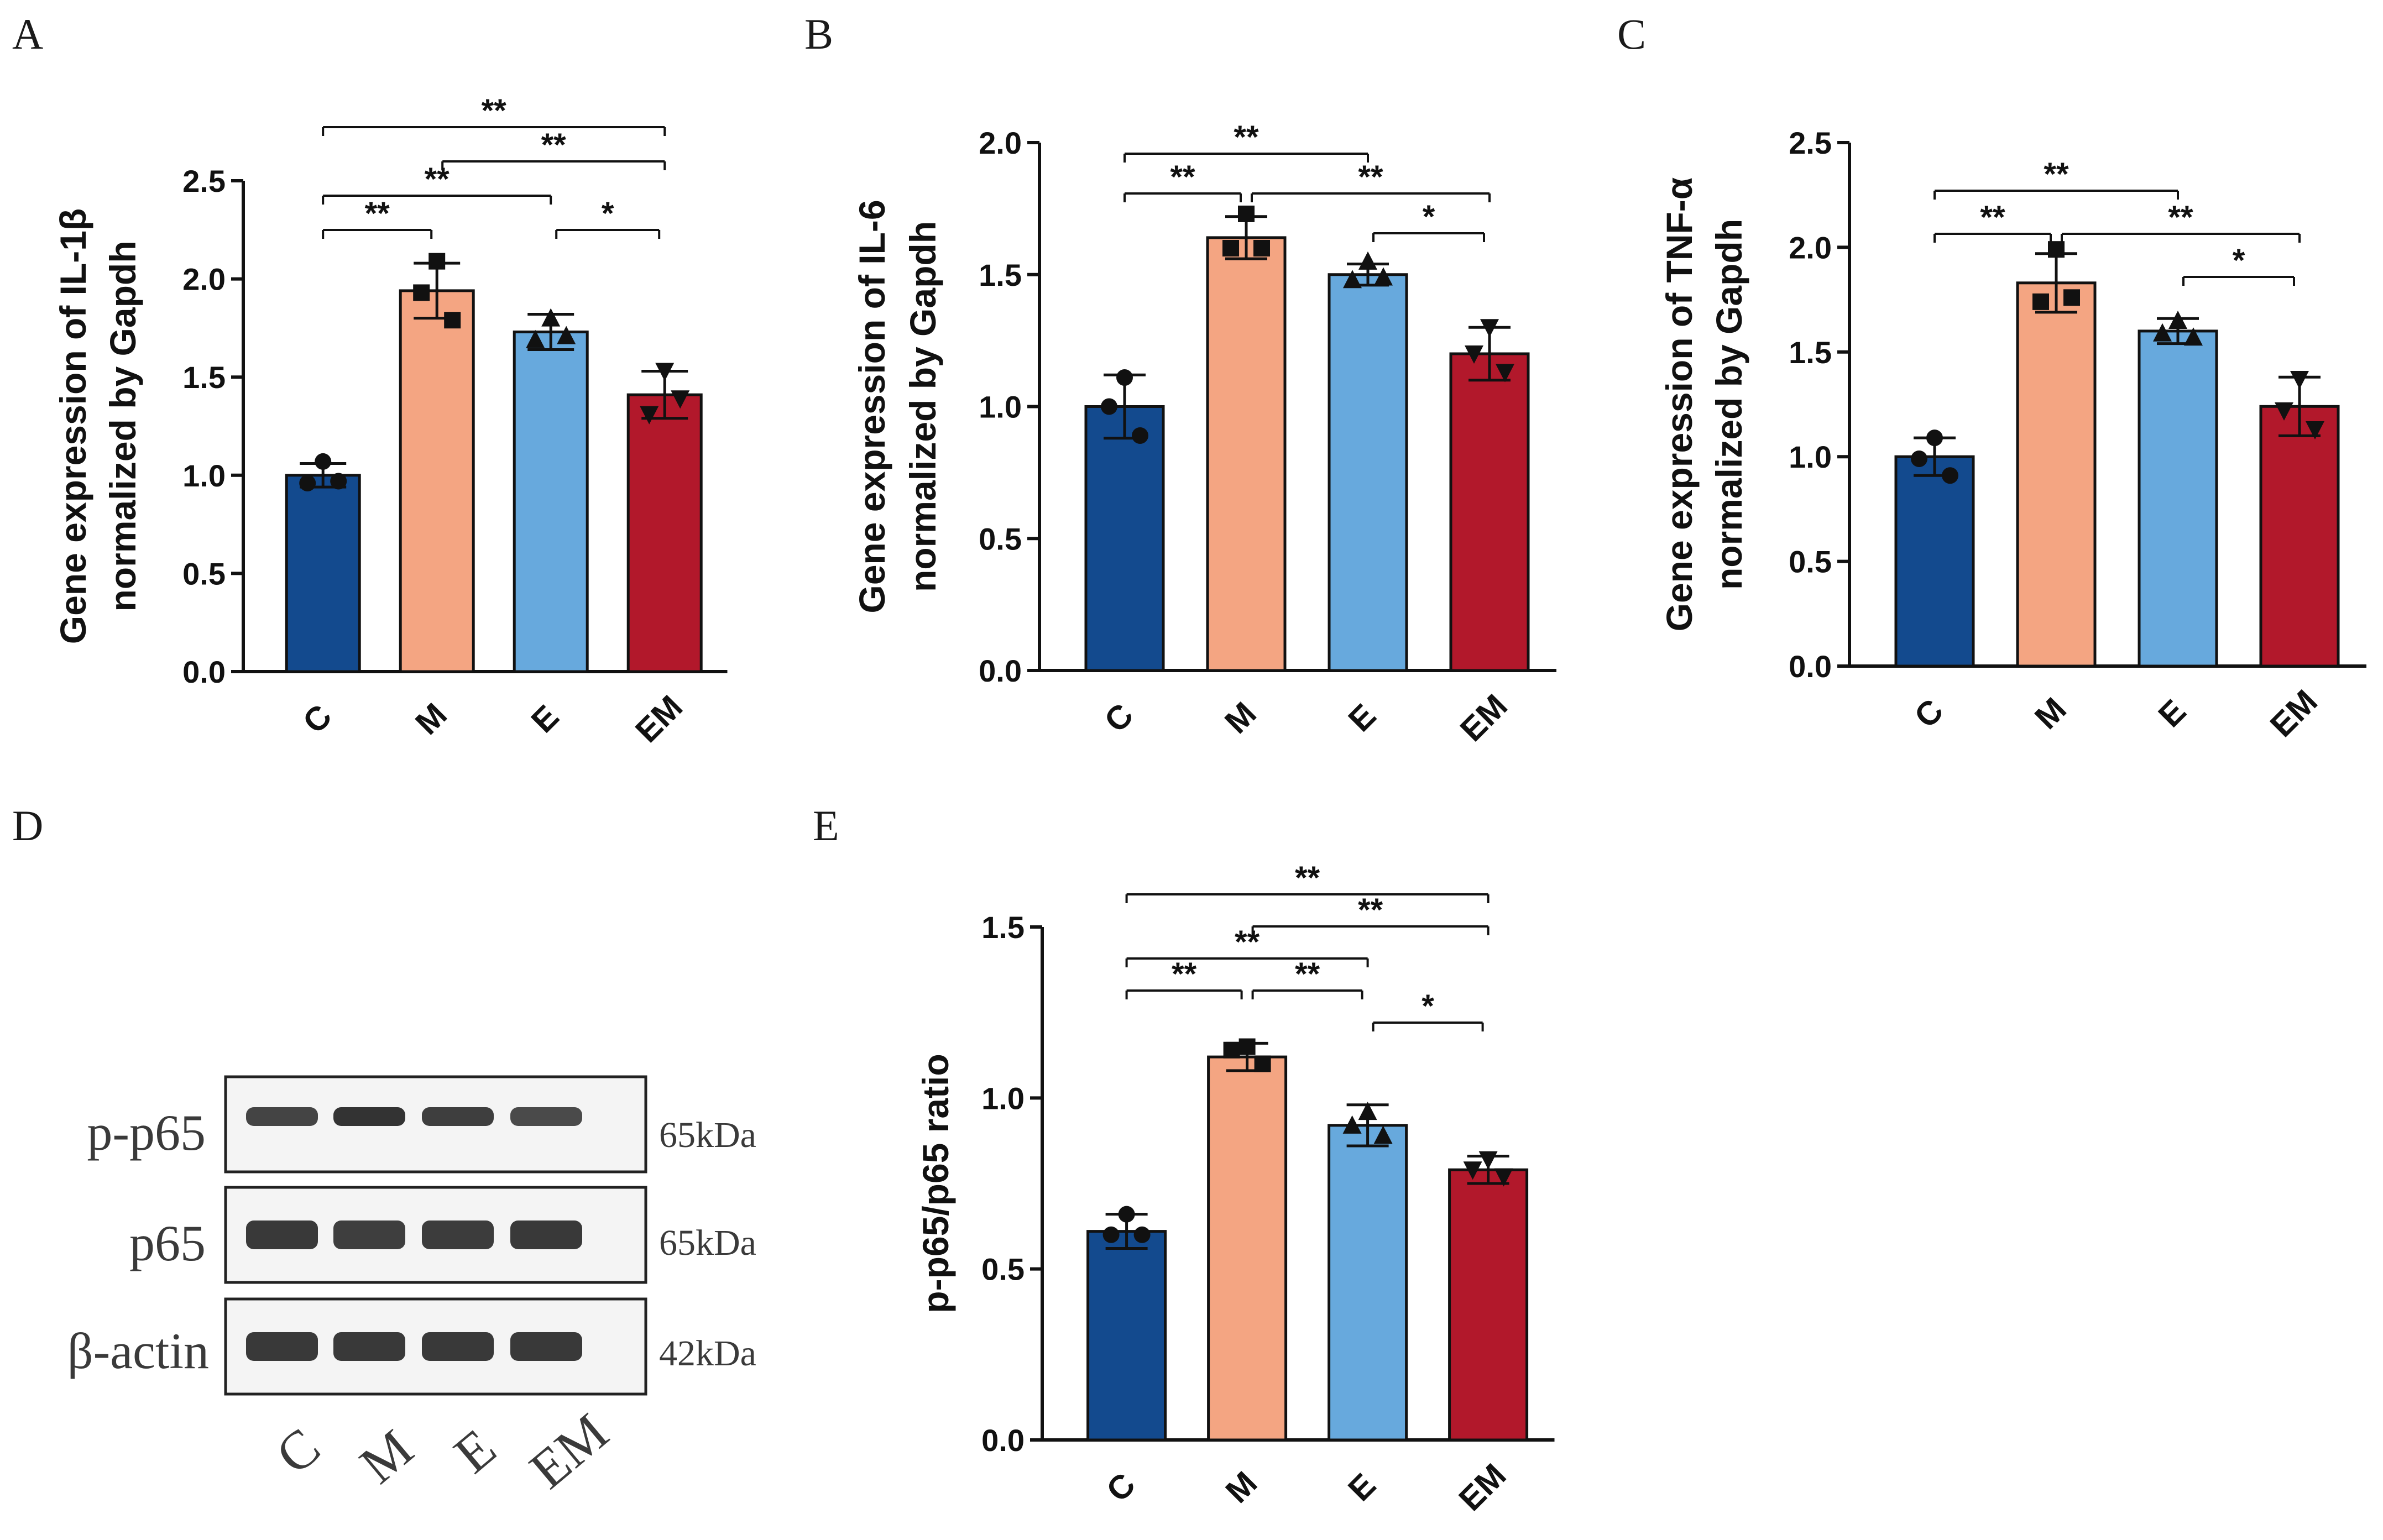 This screenshot has width=2383, height=1540. Describe the element at coordinates (138, 1351) in the screenshot. I see `blot-row-label-beta-actin: β-actin` at that location.